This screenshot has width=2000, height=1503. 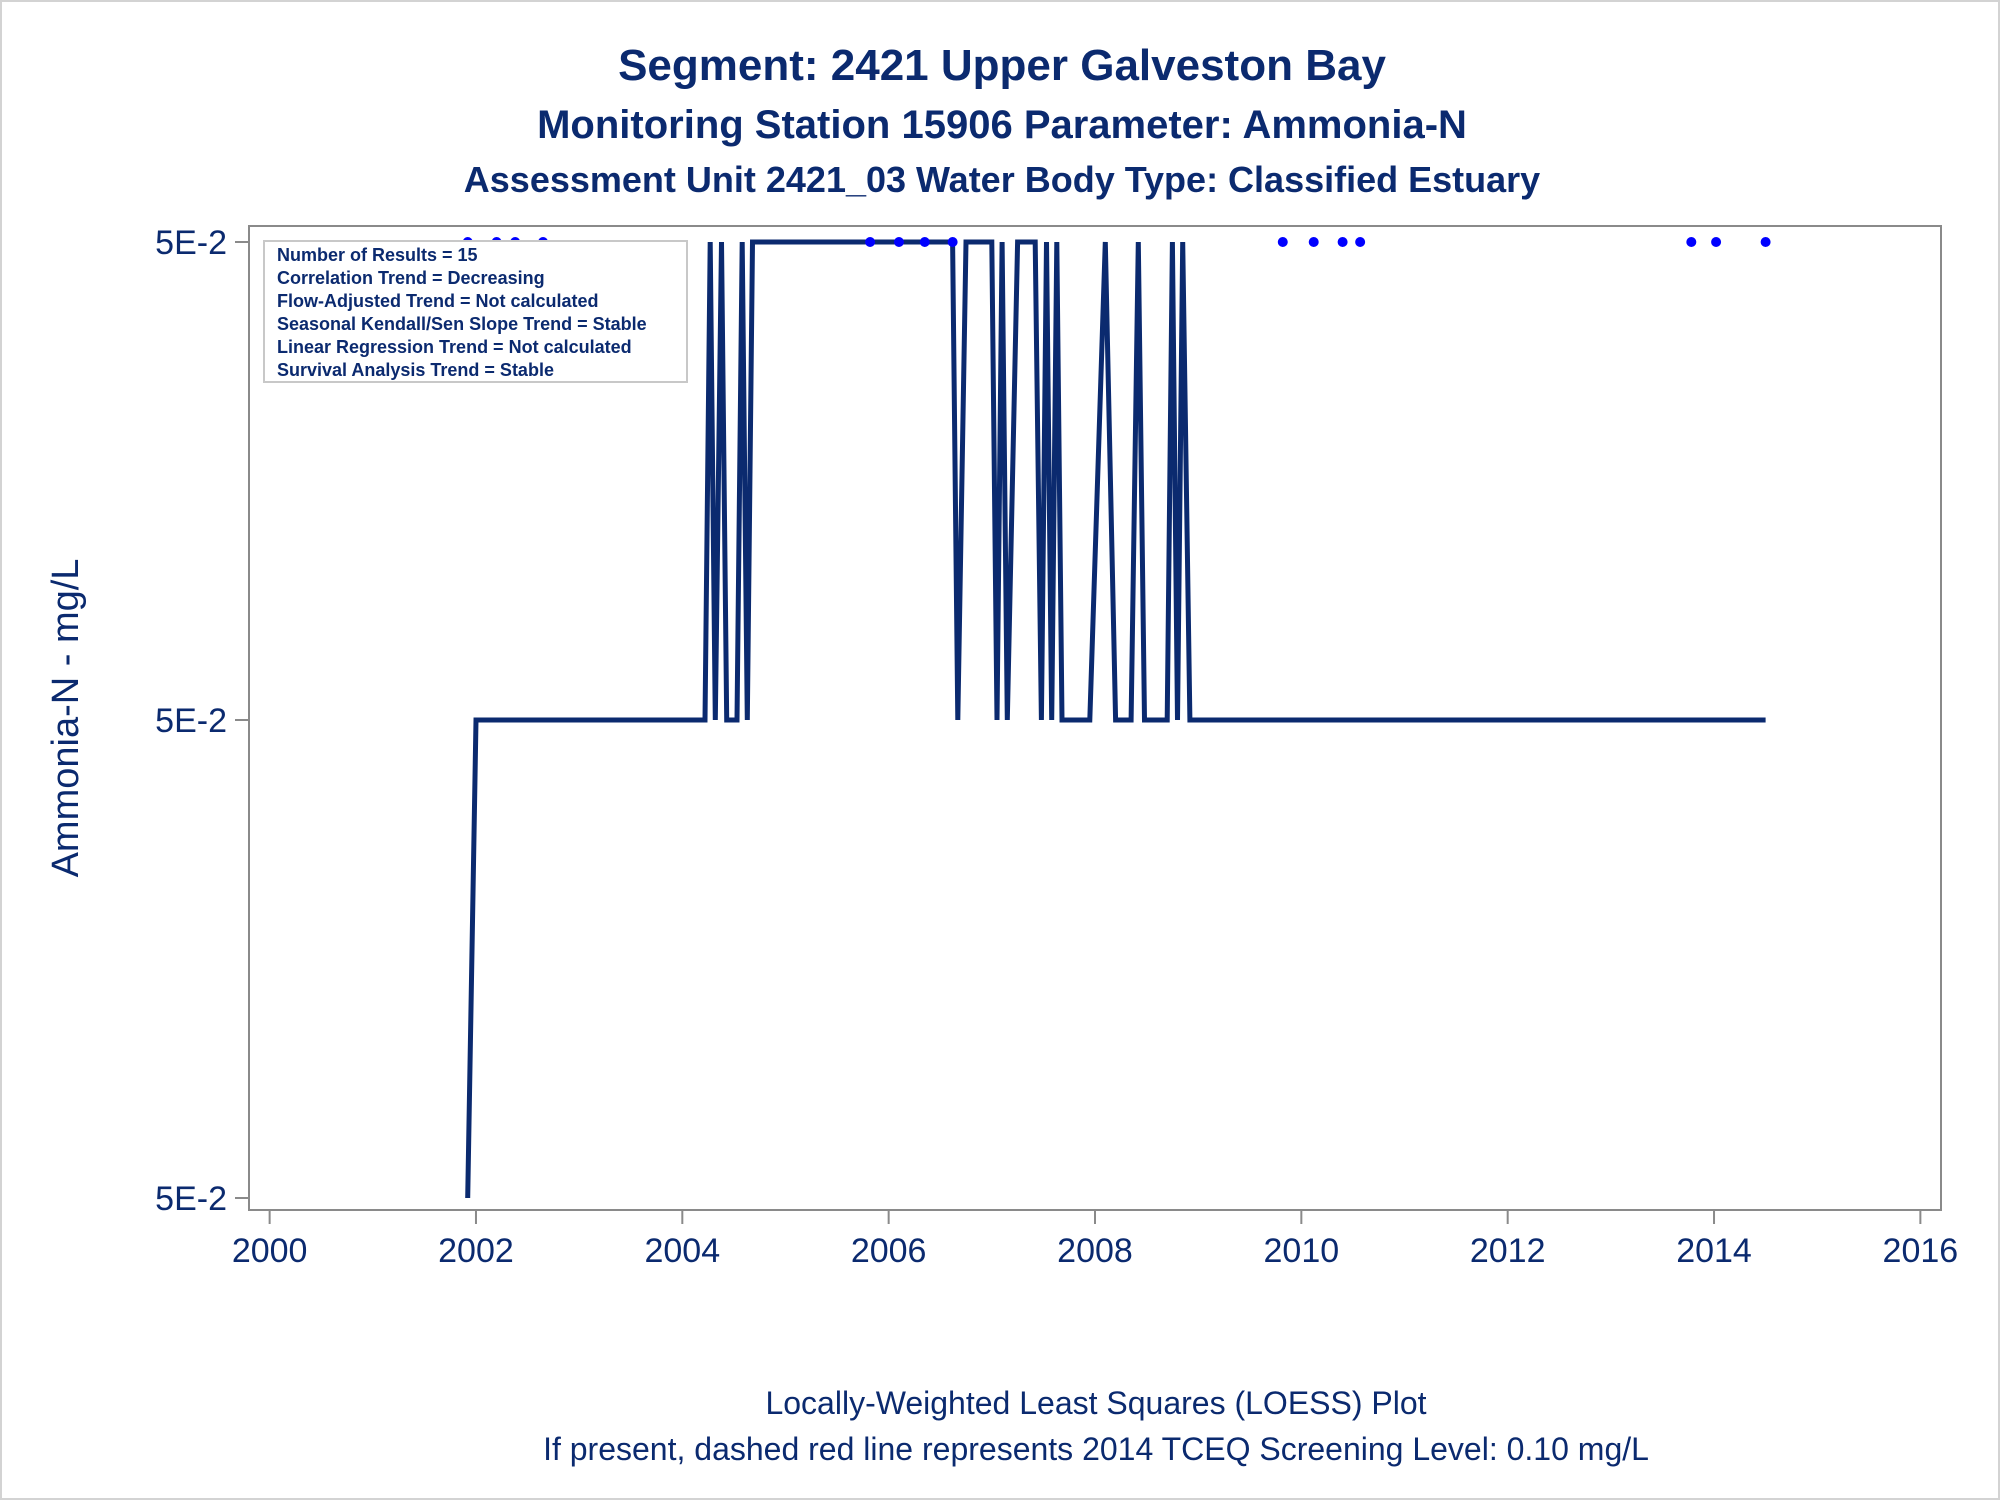 I want to click on stat-correlation-trend: Correlation Trend = Decreasing, so click(x=411, y=278).